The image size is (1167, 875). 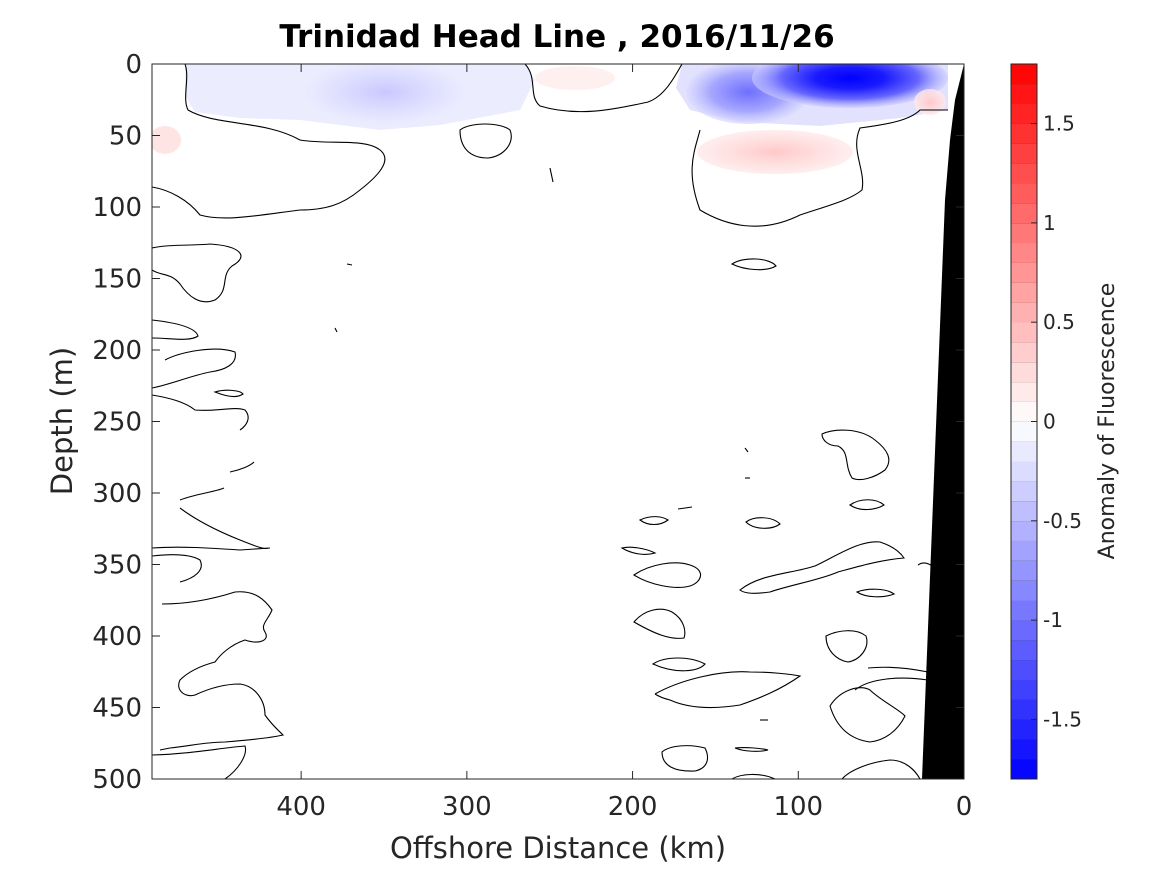 What do you see at coordinates (133, 65) in the screenshot?
I see `y-tick-label: 0` at bounding box center [133, 65].